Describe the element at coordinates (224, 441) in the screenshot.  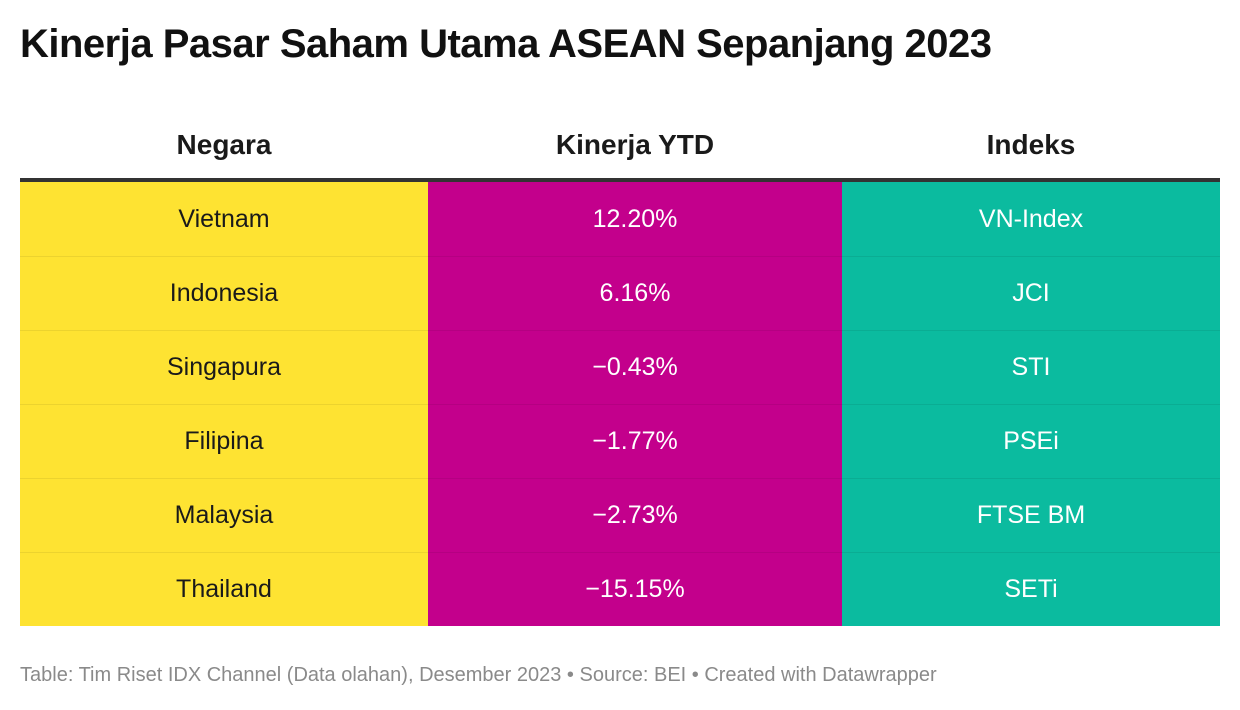
I see `cell-negara: Filipina` at that location.